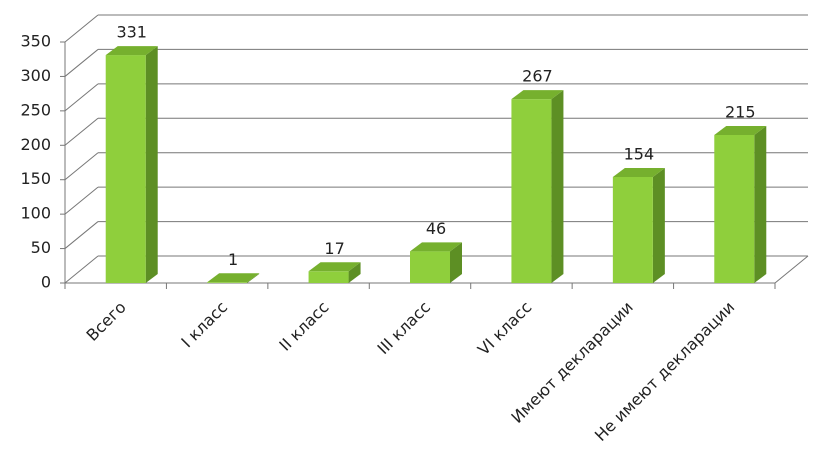 Image resolution: width=821 pixels, height=469 pixels. What do you see at coordinates (740, 111) in the screenshot?
I see `value-label: 215` at bounding box center [740, 111].